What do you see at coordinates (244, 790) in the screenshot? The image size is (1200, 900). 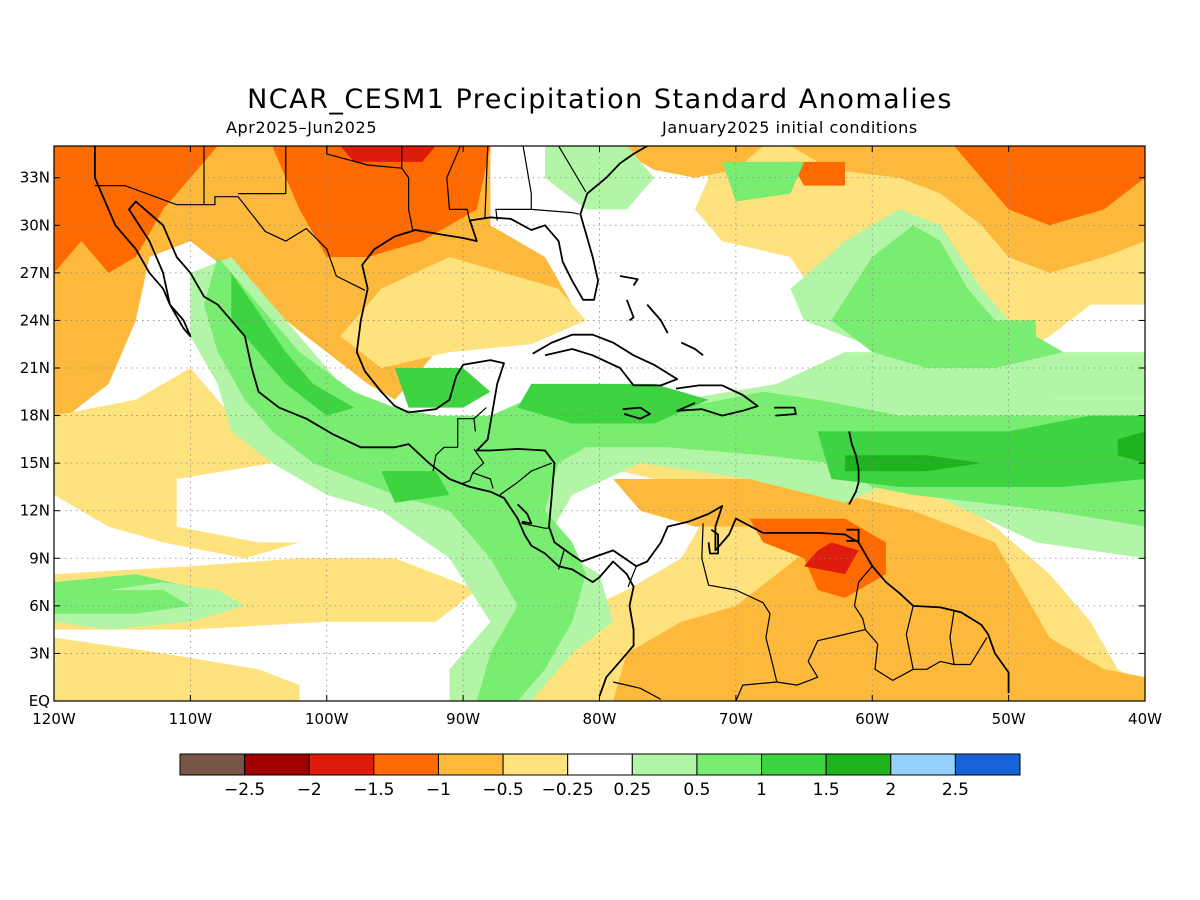 I see `legend-label: −2.5` at bounding box center [244, 790].